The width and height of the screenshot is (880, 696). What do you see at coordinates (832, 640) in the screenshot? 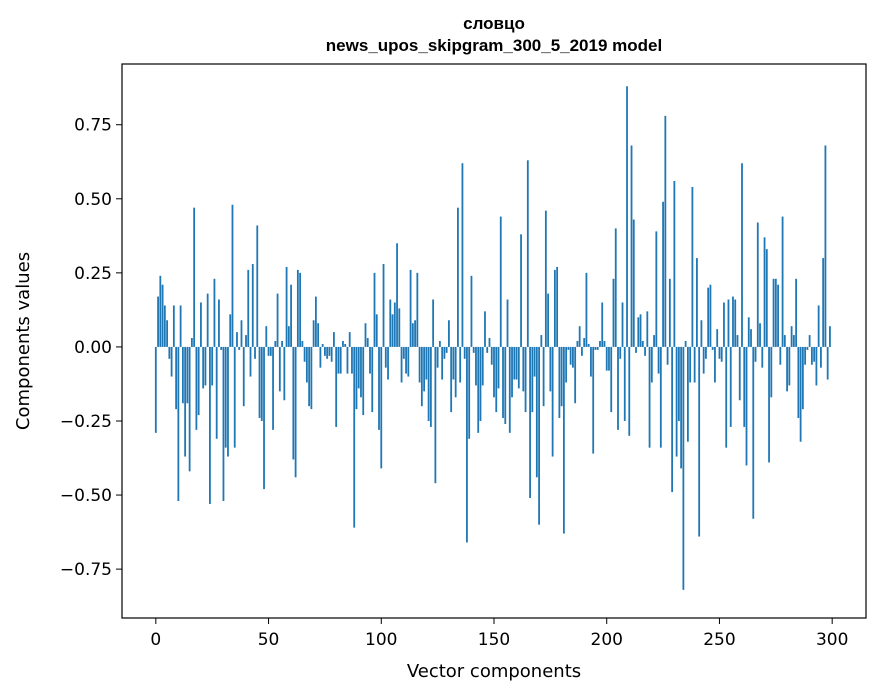
I see `x-tick-label: 300` at bounding box center [832, 640].